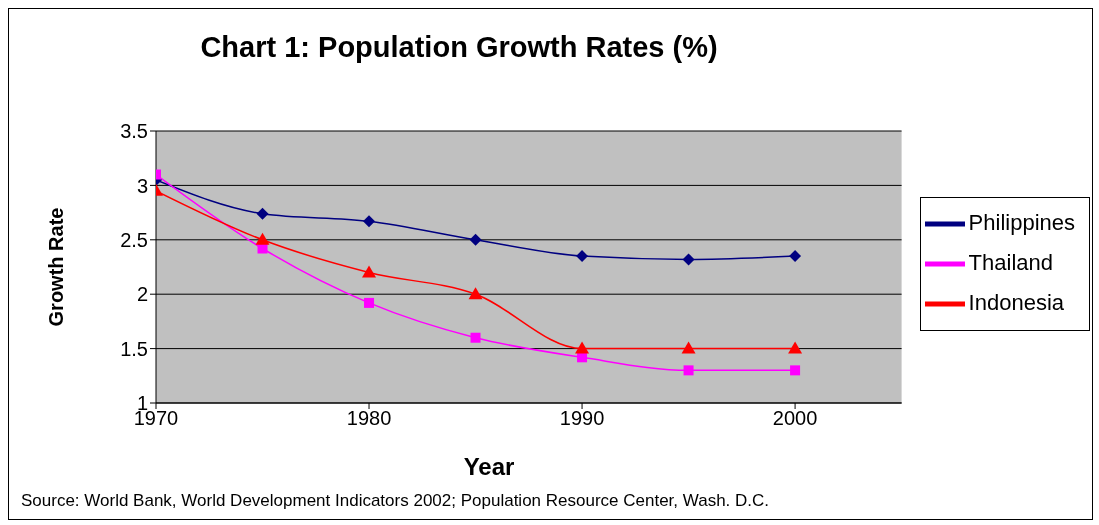 Image resolution: width=1099 pixels, height=525 pixels. What do you see at coordinates (395, 501) in the screenshot?
I see `source-note: Source: World Bank, World Development Indicators 2002; Population Resource Center, Wash. D.C.` at bounding box center [395, 501].